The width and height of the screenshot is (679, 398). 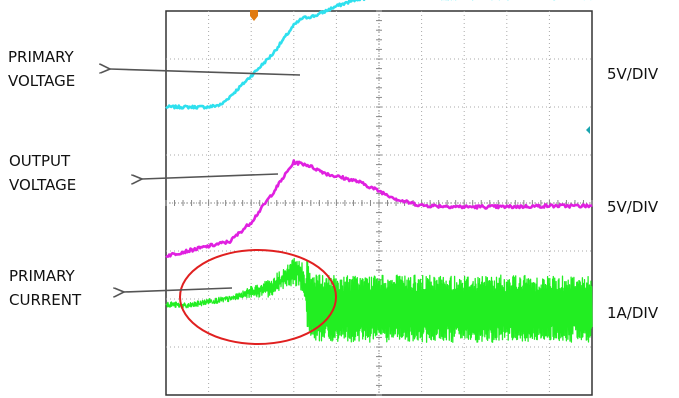 I want to click on primary-voltage-label: PRIMARY VOLTAGE, so click(x=41, y=69).